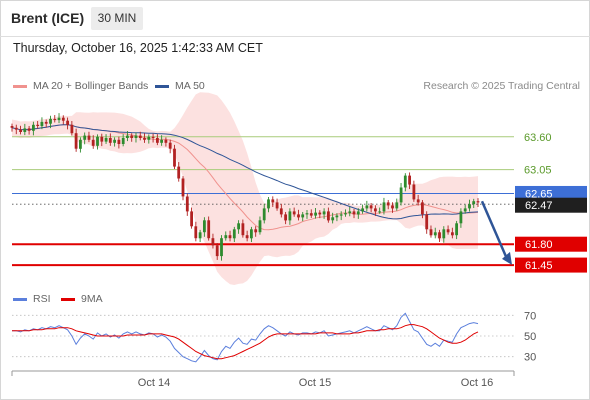  Describe the element at coordinates (530, 337) in the screenshot. I see `rsi-tick-label: 50` at that location.